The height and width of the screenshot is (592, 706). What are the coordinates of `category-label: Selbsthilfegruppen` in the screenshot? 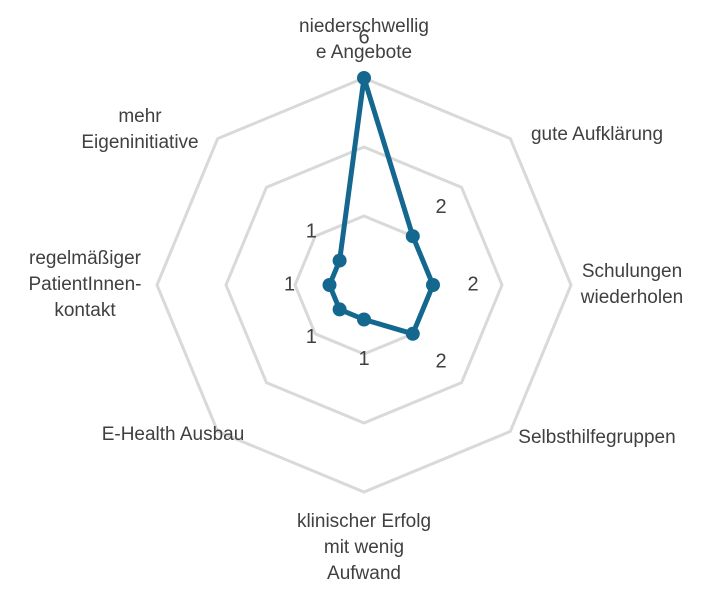 It's located at (597, 437).